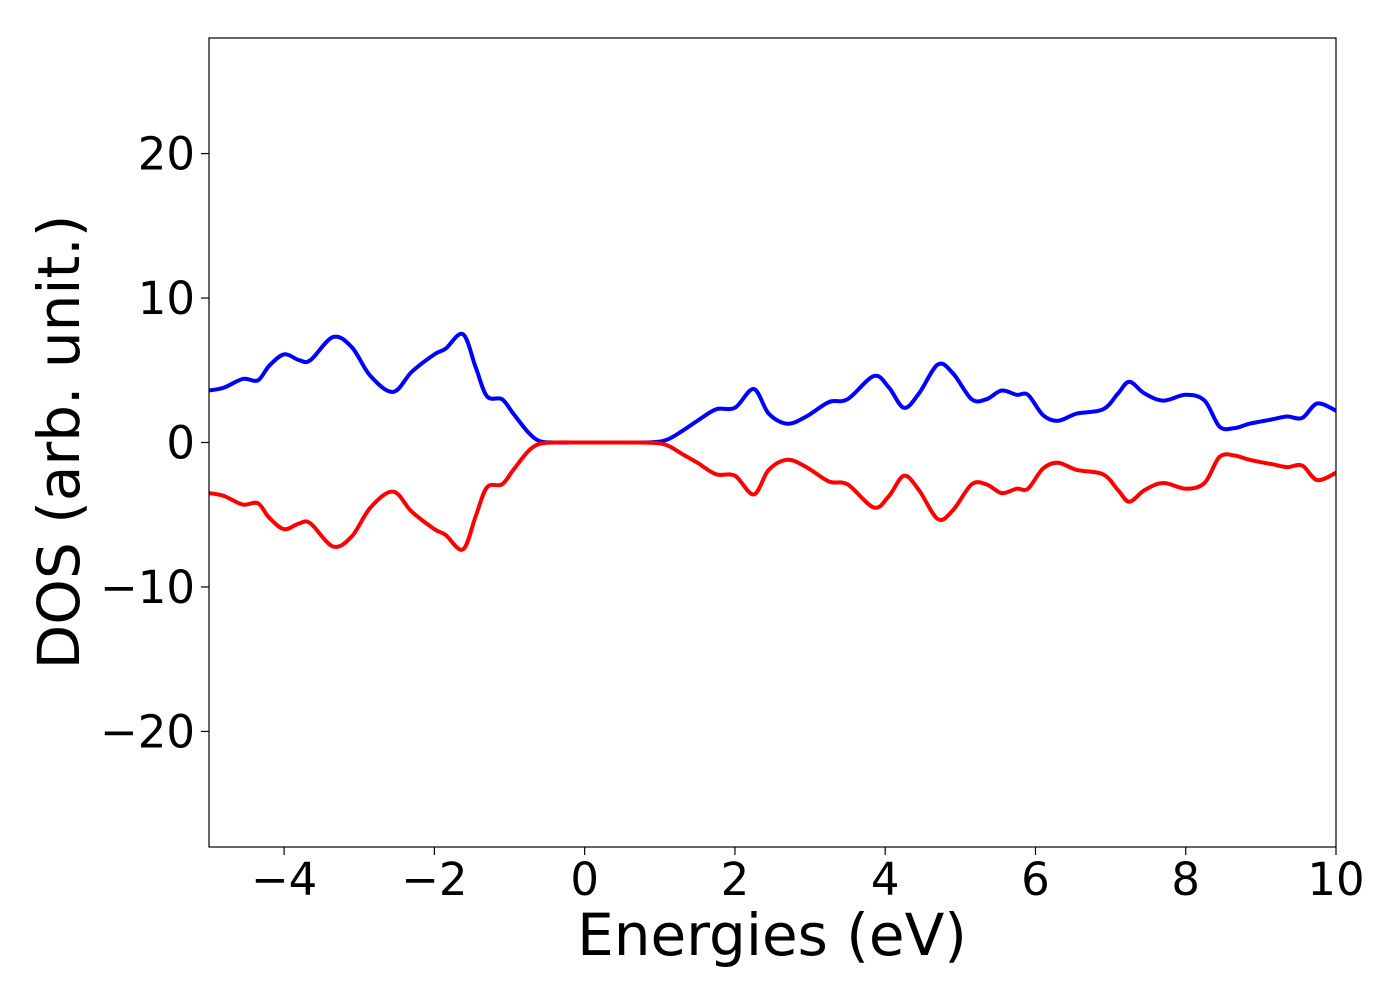 This screenshot has height=1000, width=1400. Describe the element at coordinates (147, 731) in the screenshot. I see `y-tick-label: −20` at that location.